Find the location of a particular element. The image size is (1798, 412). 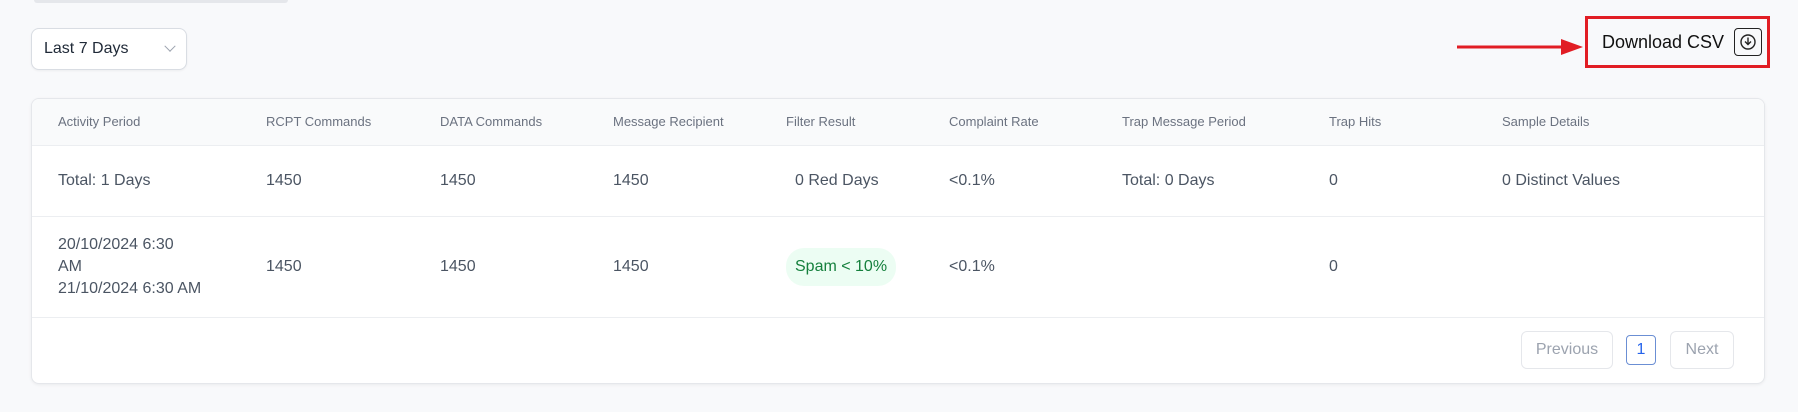

row-activity-period: 20/10/2024 6:30 AM 21/10/2024 6:30 AM is located at coordinates (138, 267).